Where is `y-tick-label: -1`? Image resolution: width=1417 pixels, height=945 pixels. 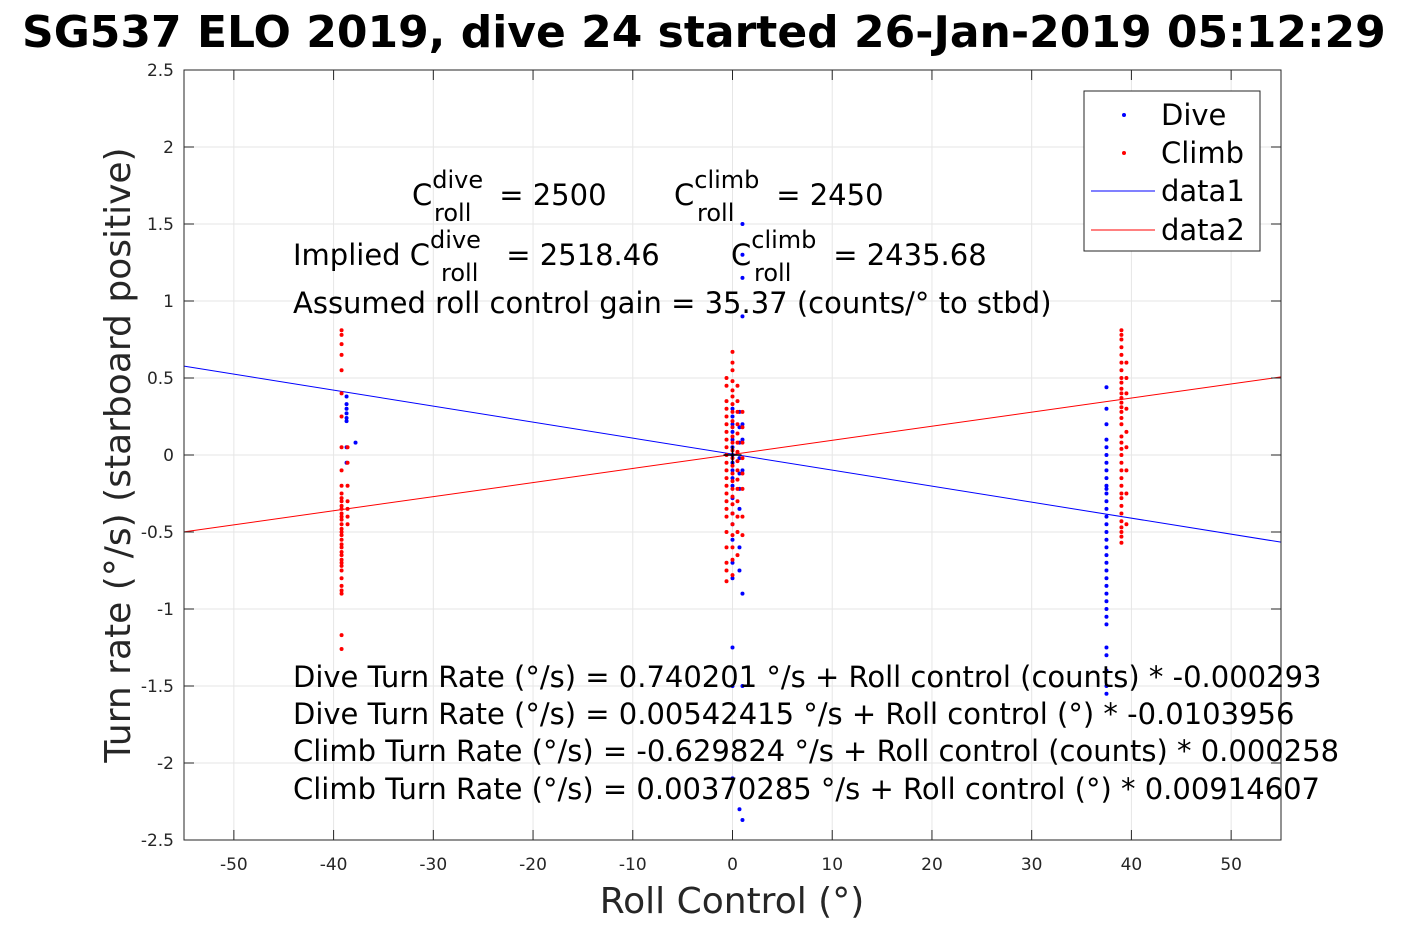 y-tick-label: -1 is located at coordinates (165, 610).